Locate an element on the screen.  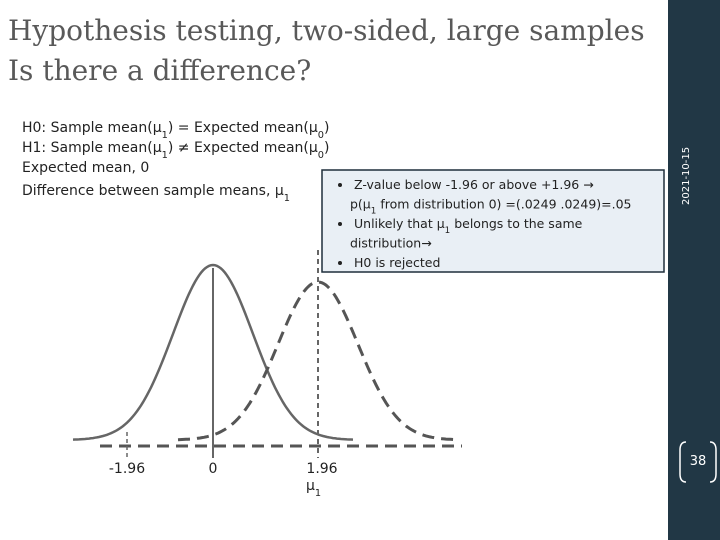
callout-line: Unlikely that μ1 belongs to the same is located at coordinates (468, 226).